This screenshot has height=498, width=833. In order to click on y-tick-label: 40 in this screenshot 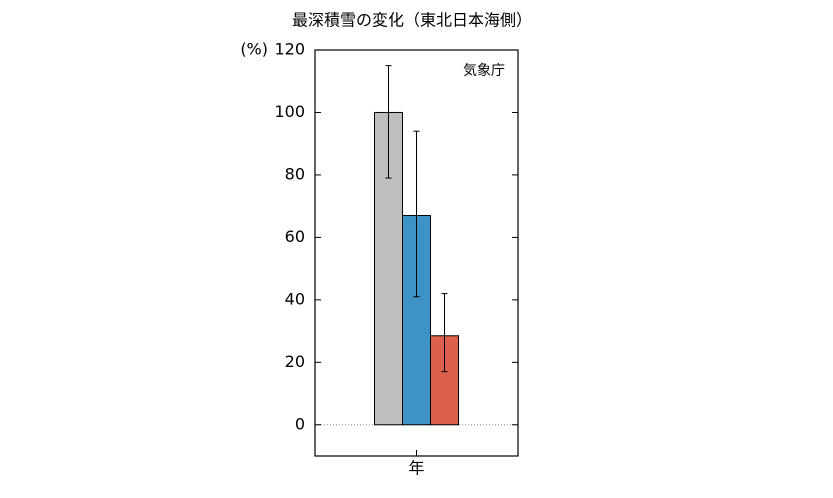, I will do `click(295, 298)`.